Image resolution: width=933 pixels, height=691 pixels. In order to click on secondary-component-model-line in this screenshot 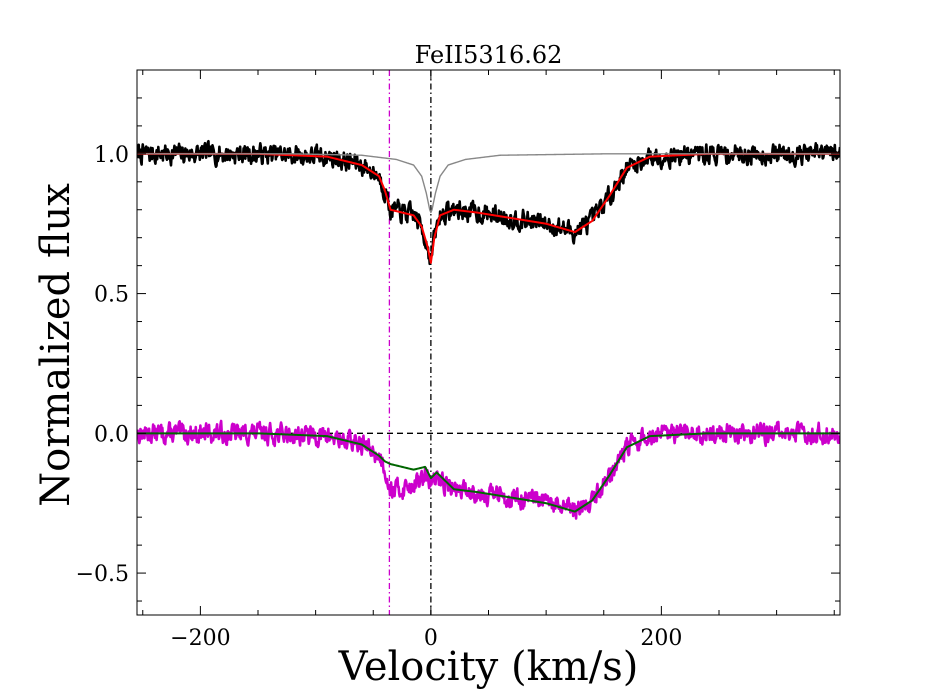, I will do `click(488, 183)`.